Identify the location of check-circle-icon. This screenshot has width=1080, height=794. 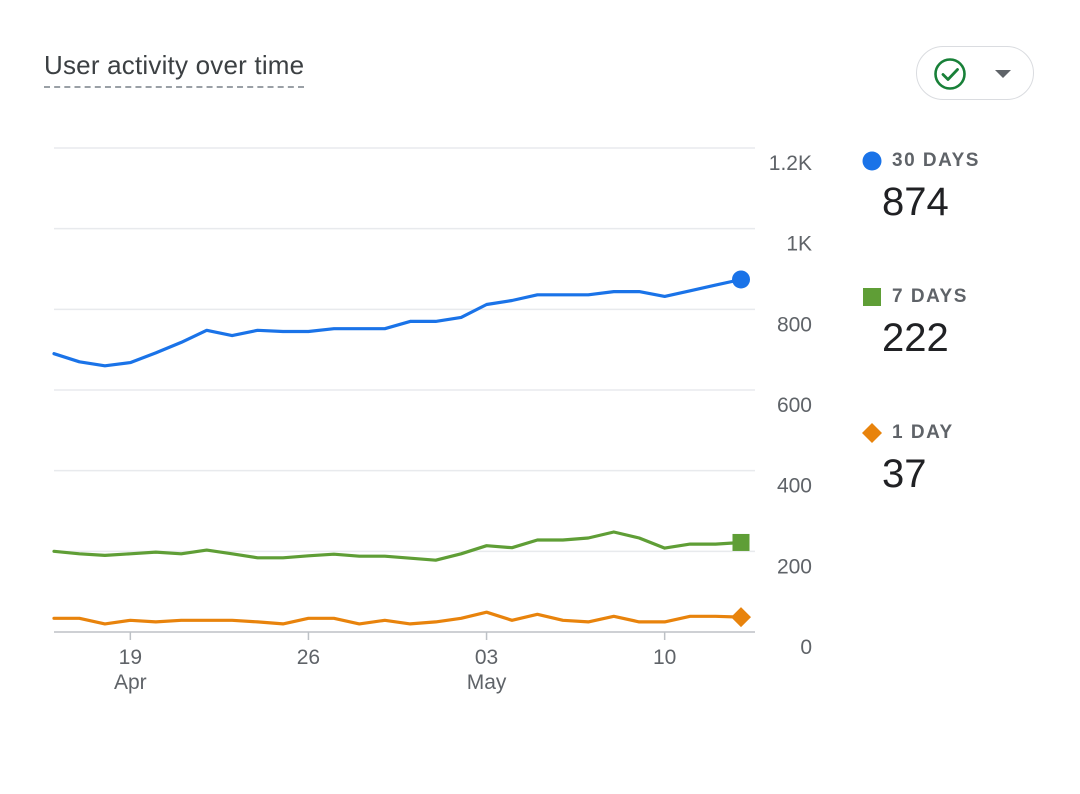
(950, 74).